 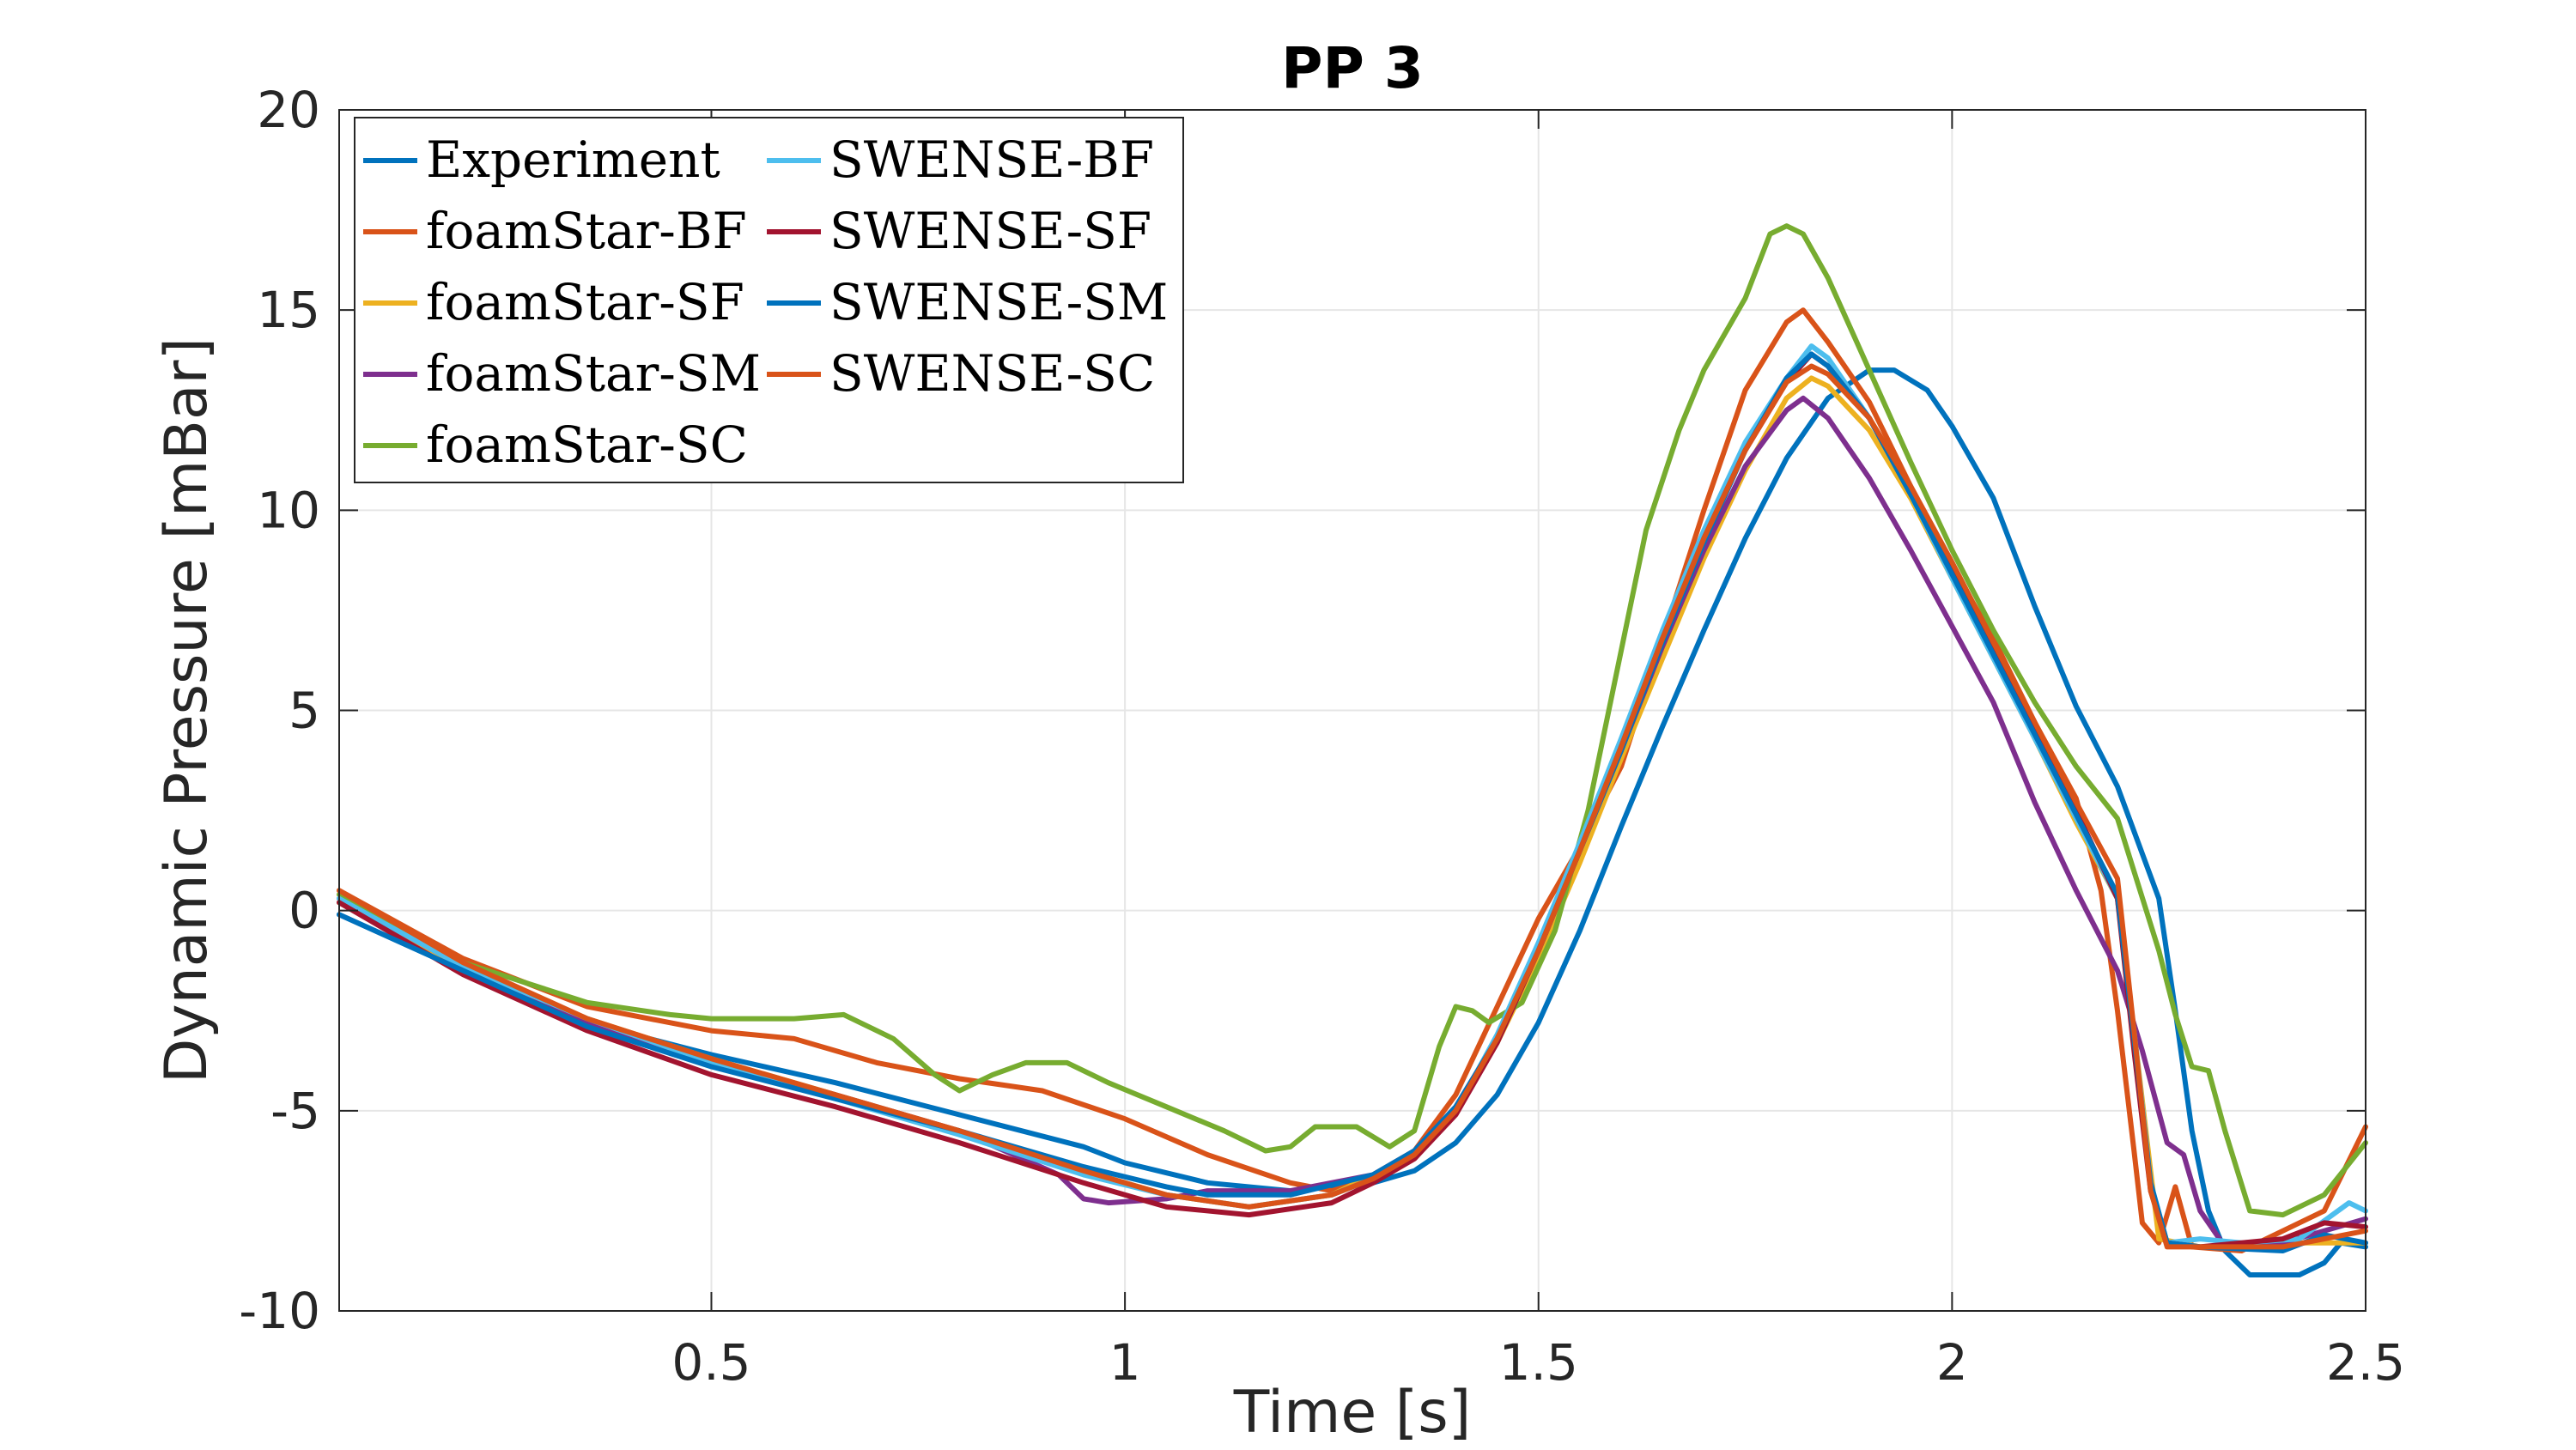 What do you see at coordinates (991, 160) in the screenshot?
I see `legend-label: SWENSE-BF` at bounding box center [991, 160].